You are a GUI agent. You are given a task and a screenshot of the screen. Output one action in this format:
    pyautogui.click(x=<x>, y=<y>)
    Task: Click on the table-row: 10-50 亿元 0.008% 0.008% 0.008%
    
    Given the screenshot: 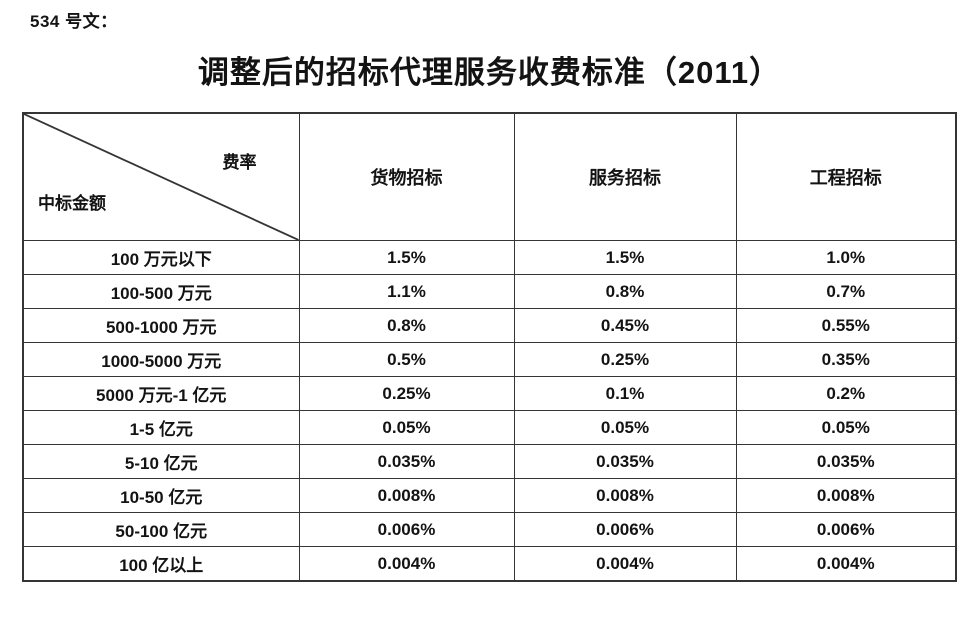 What is the action you would take?
    pyautogui.click(x=489, y=495)
    